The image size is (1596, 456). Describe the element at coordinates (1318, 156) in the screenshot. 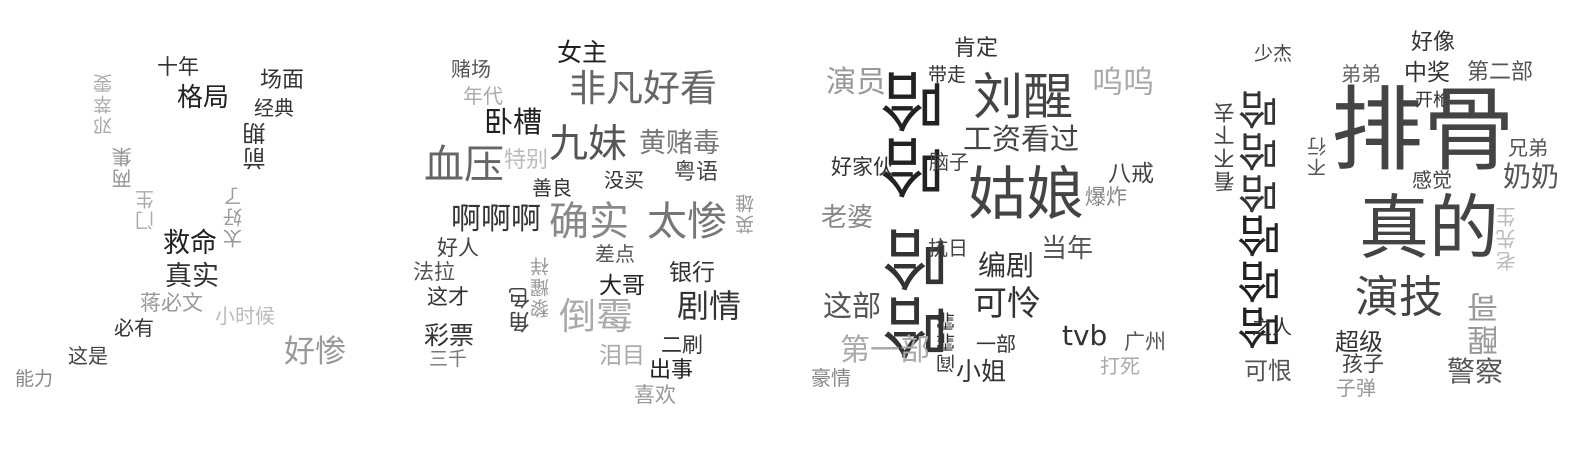

I see `word: 不行` at that location.